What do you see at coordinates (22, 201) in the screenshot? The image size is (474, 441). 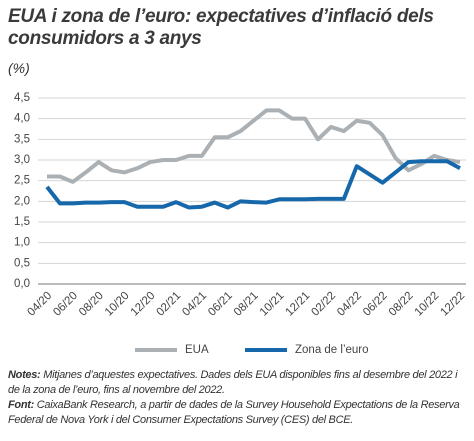 I see `y-tick-label: 2,0` at bounding box center [22, 201].